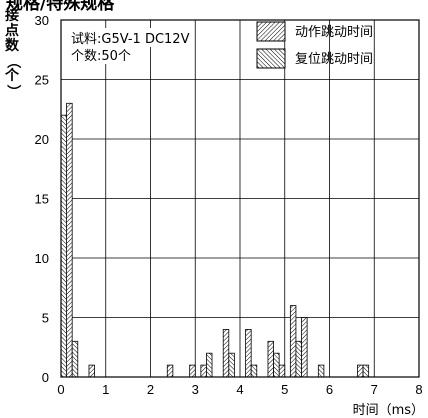  I want to click on sample-annotation: 试料:G5V-1 DC12V, so click(130, 37).